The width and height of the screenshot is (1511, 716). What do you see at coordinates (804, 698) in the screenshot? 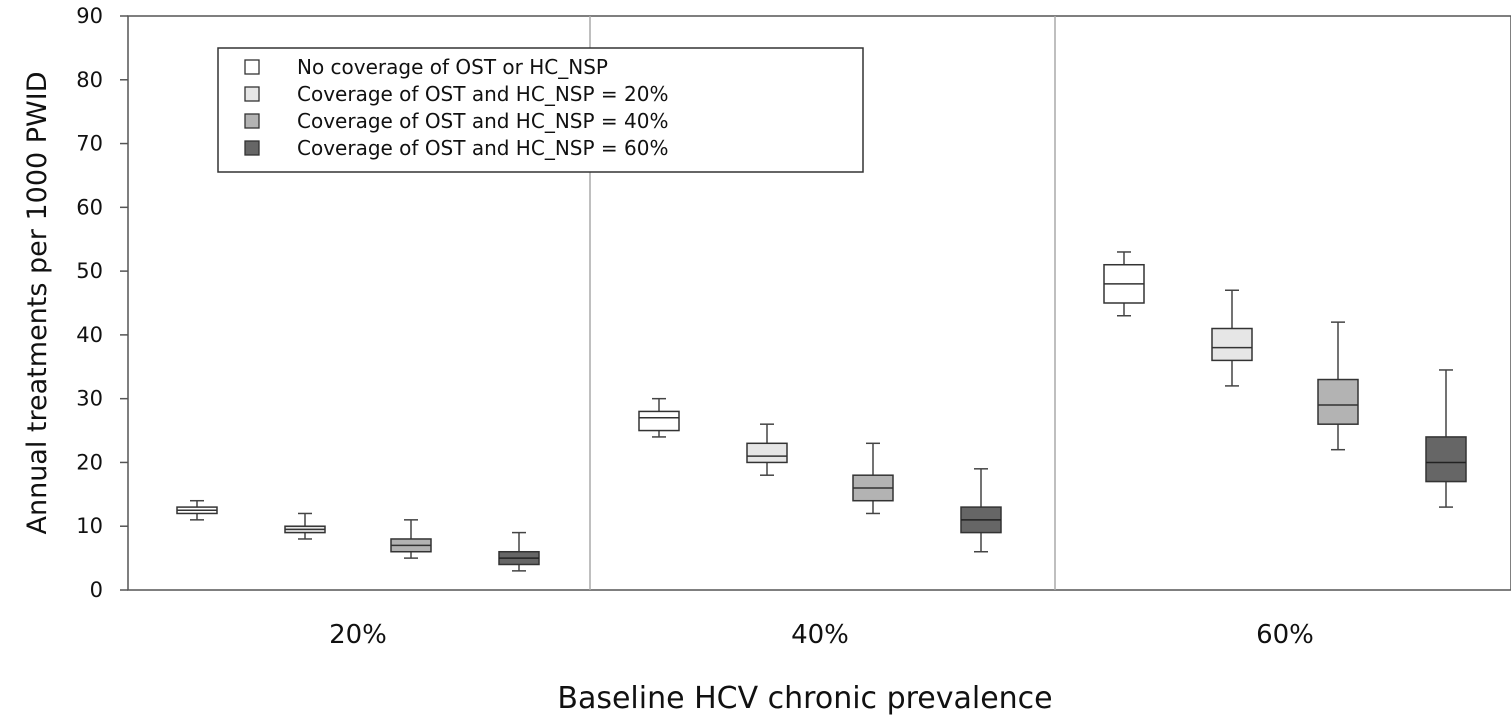
I see `x-axis-title: Baseline HCV chronic prevalence` at bounding box center [804, 698].